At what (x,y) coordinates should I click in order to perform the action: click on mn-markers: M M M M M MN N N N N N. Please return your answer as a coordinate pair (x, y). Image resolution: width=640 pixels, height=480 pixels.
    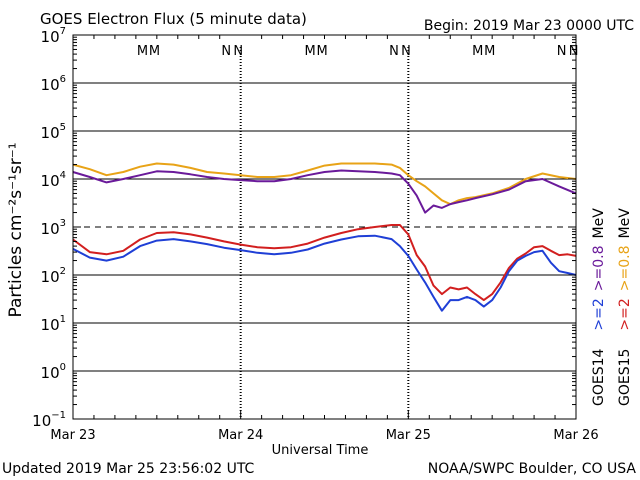
    Looking at the image, I should click on (358, 51).